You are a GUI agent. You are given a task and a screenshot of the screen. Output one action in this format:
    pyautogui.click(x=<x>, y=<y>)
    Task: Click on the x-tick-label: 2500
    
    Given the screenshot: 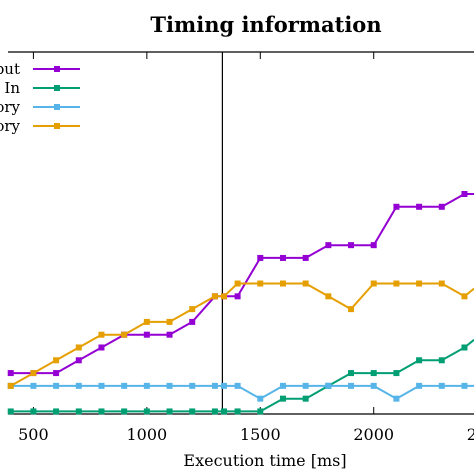 What is the action you would take?
    pyautogui.click(x=470, y=434)
    